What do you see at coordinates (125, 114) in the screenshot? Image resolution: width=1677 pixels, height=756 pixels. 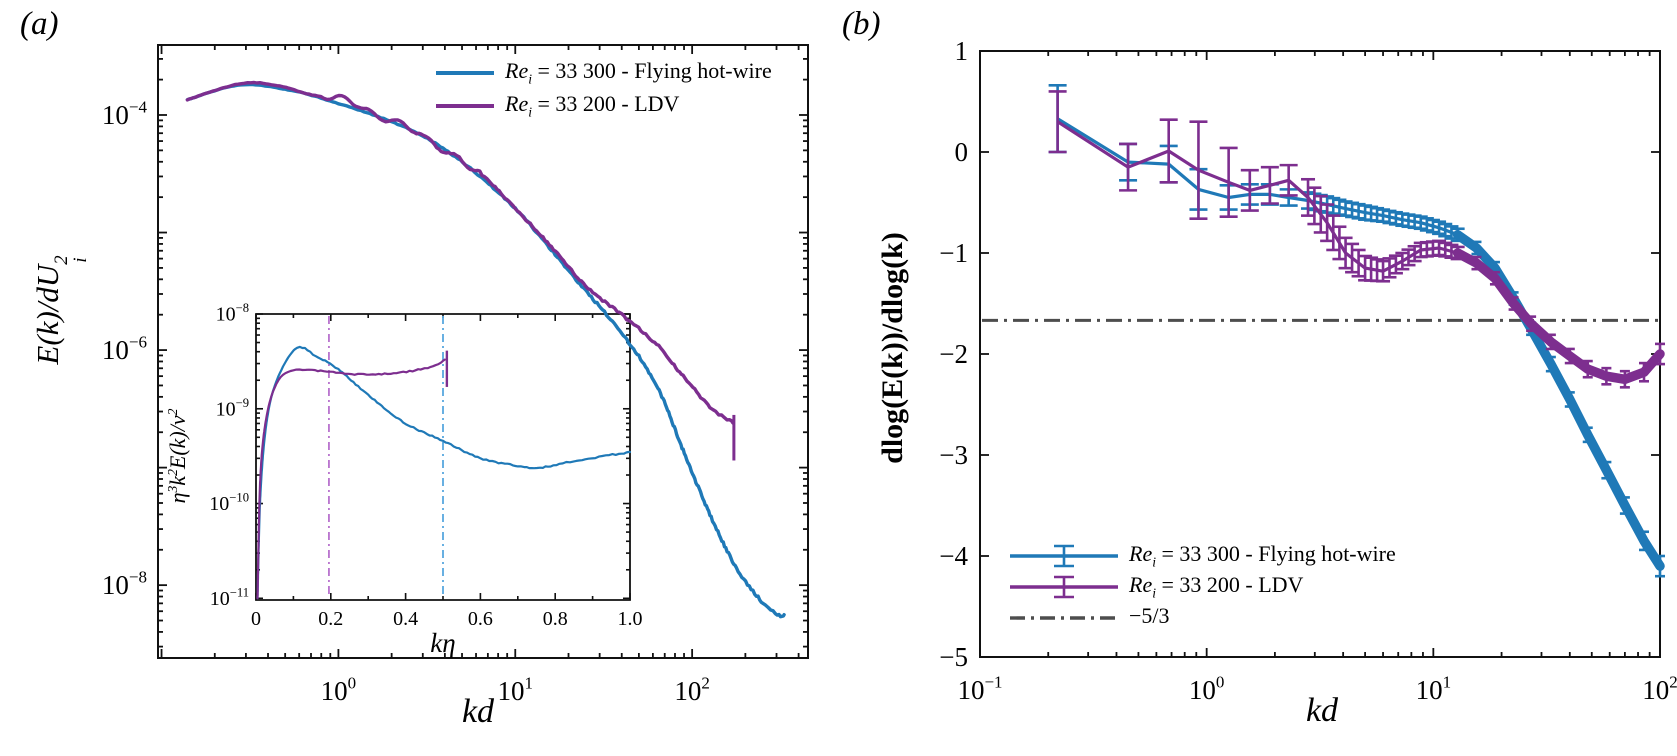 I see `svg-text: 10⁻⁴` at bounding box center [125, 114].